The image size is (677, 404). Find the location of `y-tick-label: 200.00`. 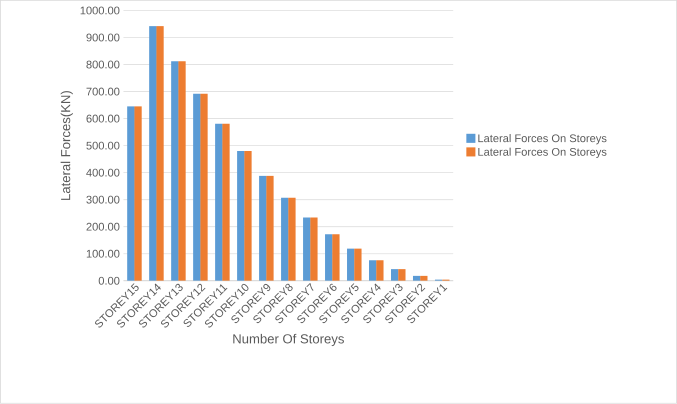

y-tick-label: 200.00 is located at coordinates (103, 226).